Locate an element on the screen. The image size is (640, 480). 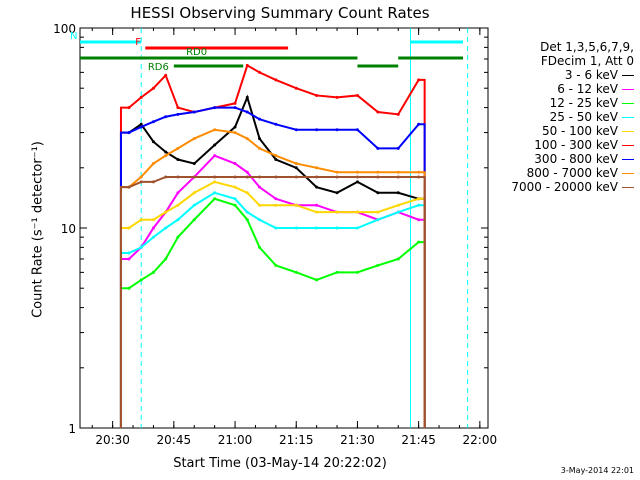
y-axis-label: Count Rate (s⁻¹ detector⁻¹) is located at coordinates (38, 229).